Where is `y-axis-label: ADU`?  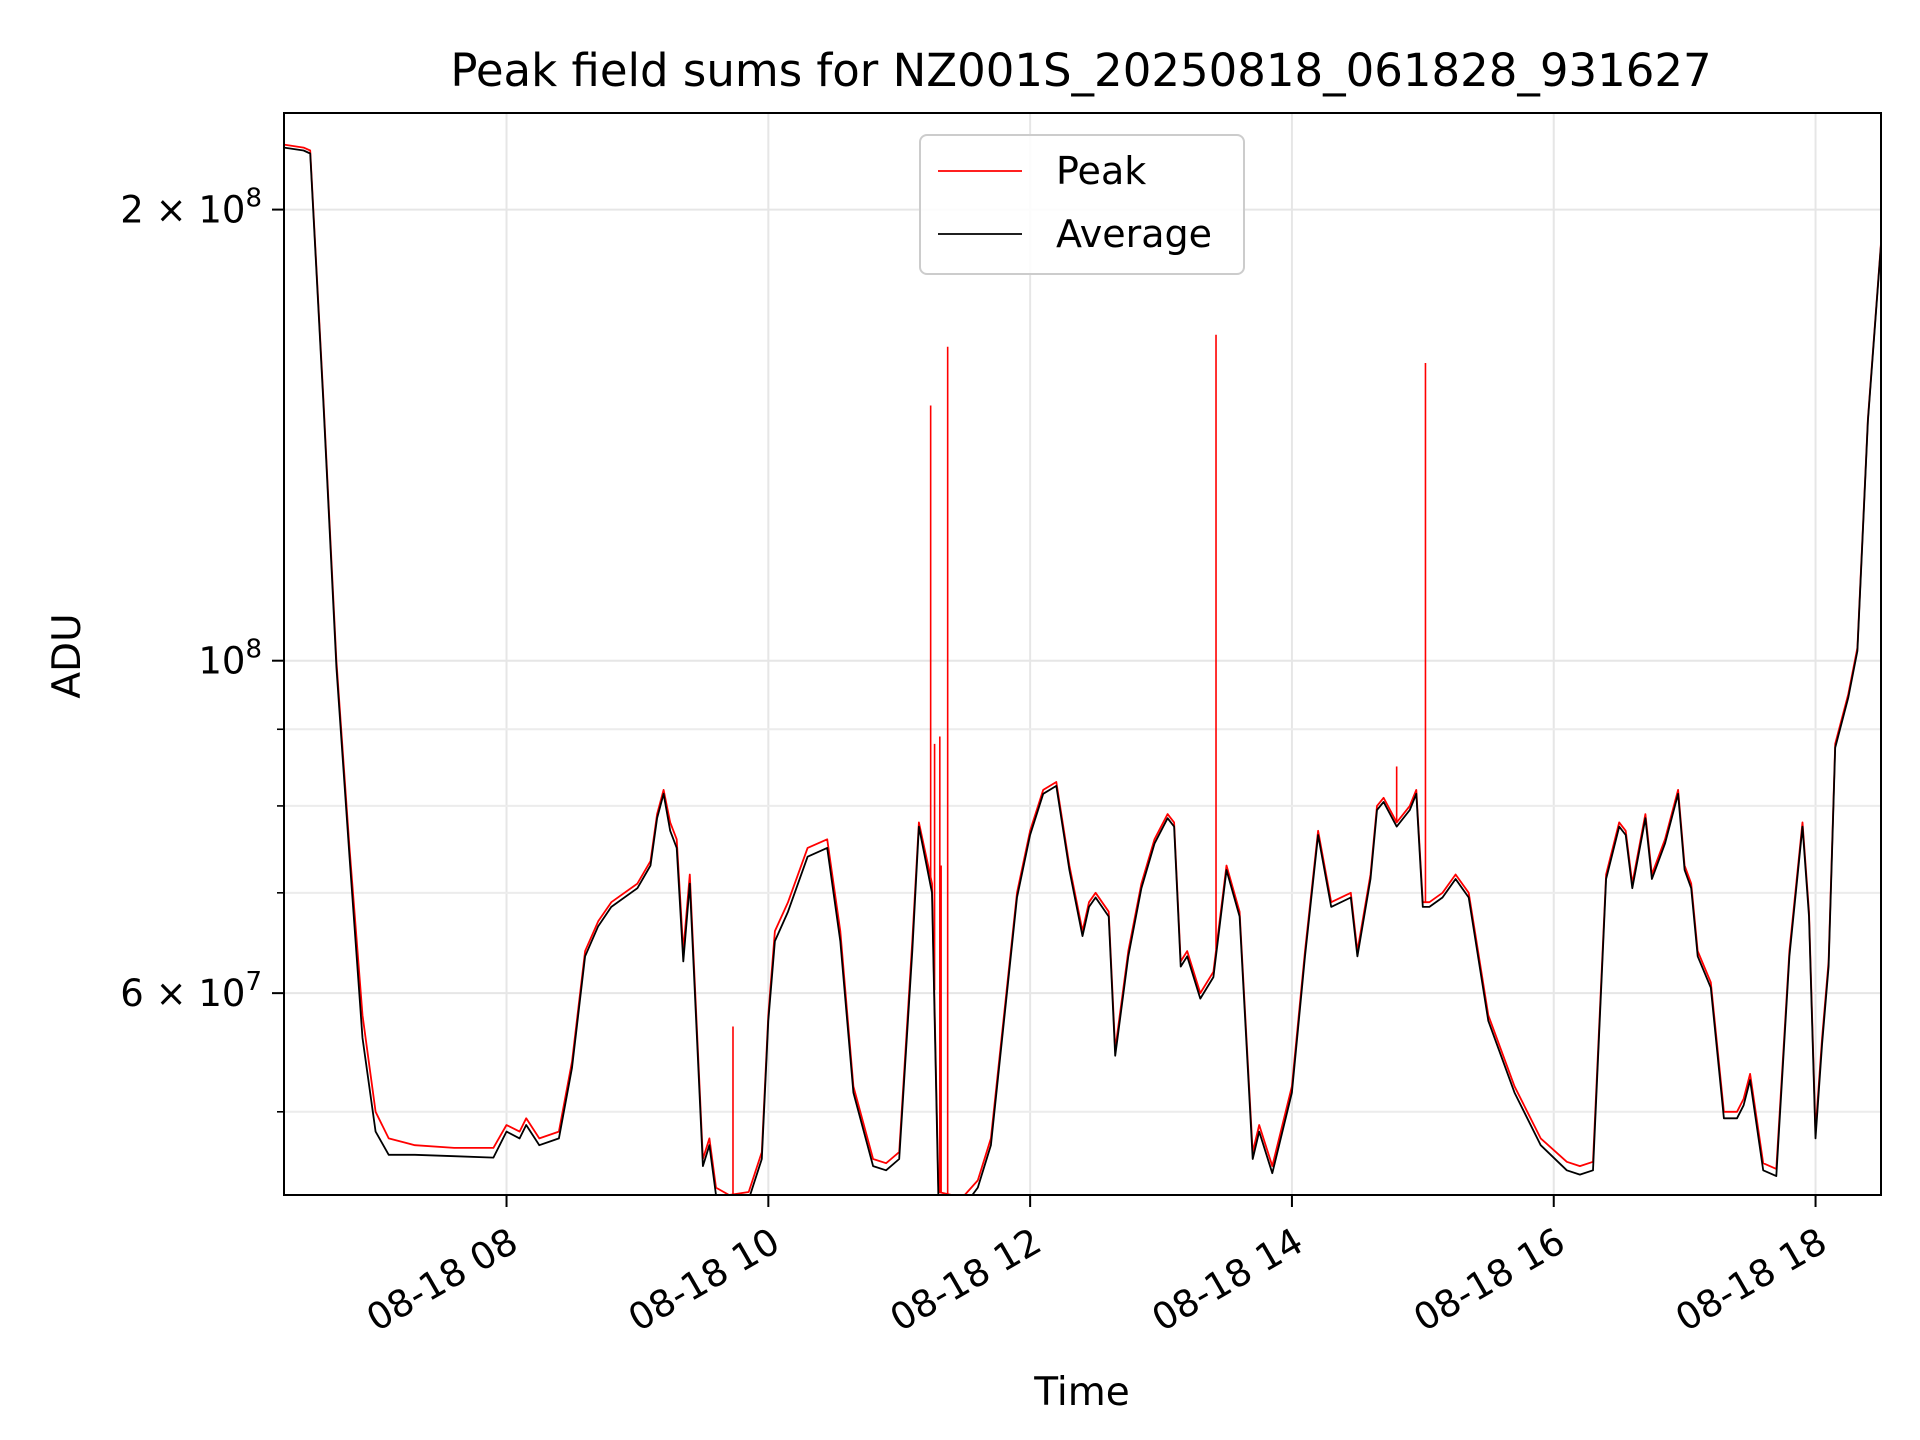 y-axis-label: ADU is located at coordinates (67, 655).